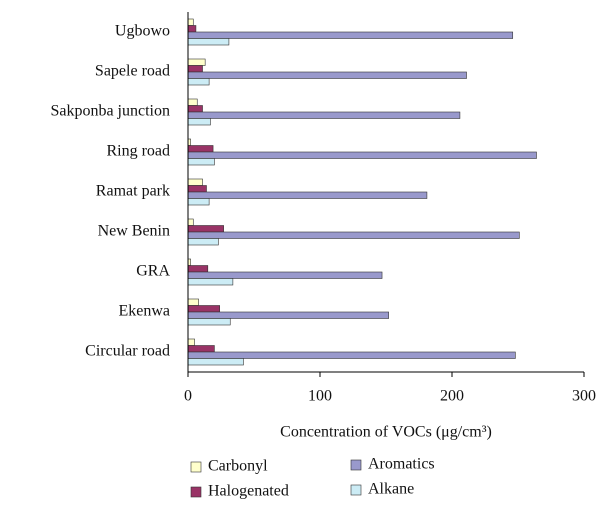 The height and width of the screenshot is (506, 601). Describe the element at coordinates (142, 31) in the screenshot. I see `y-tick-label: Ugbowo` at that location.